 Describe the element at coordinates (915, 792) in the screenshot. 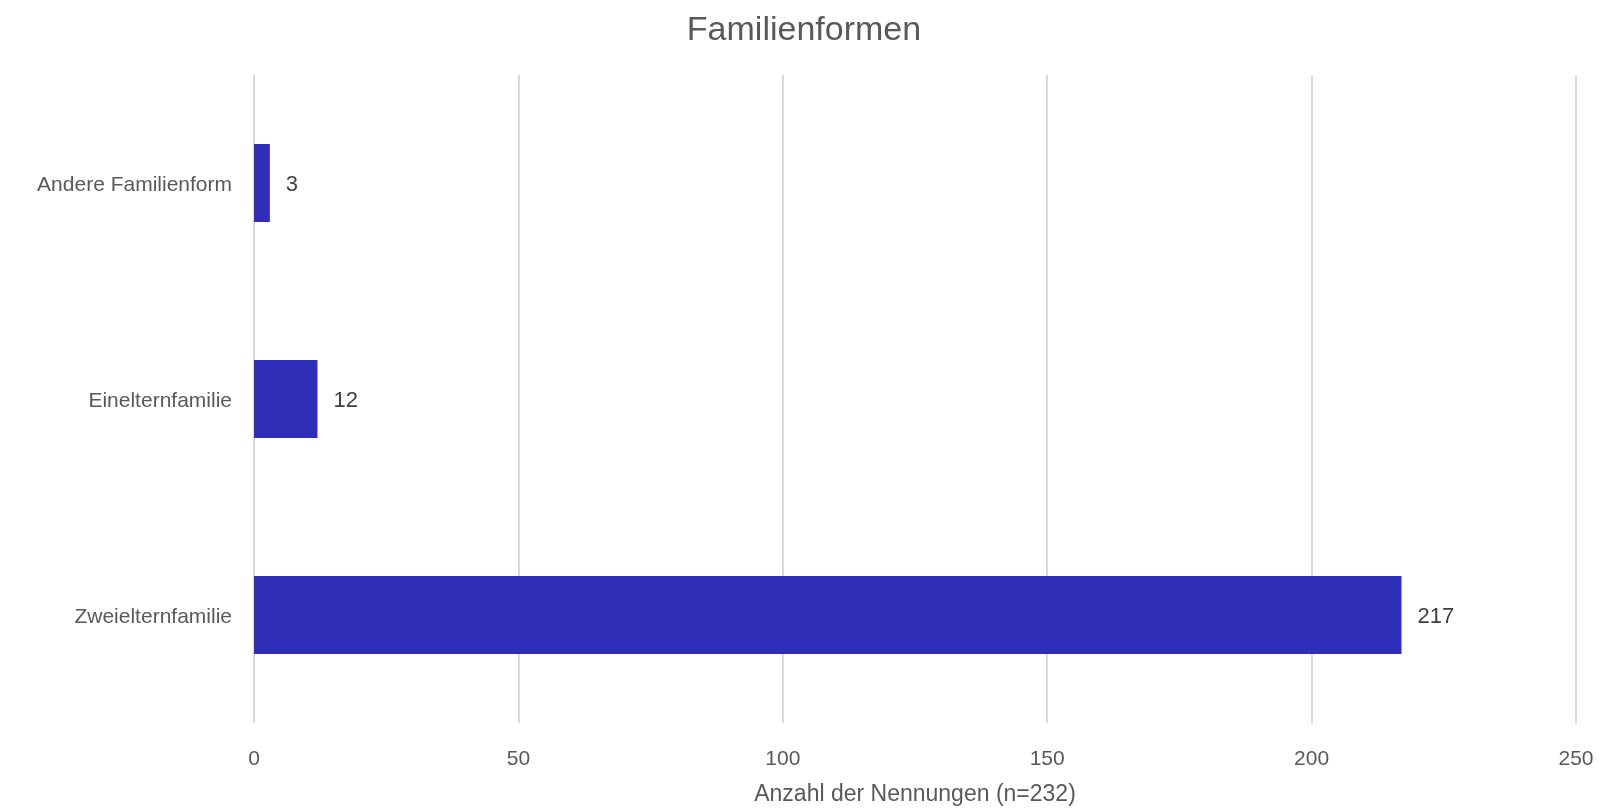

I see `x-axis-title: Anzahl der Nennungen (n=232)` at that location.